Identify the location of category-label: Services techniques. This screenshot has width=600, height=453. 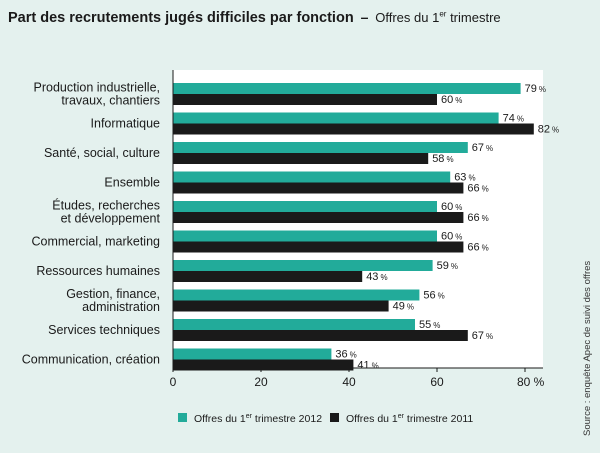
(104, 330).